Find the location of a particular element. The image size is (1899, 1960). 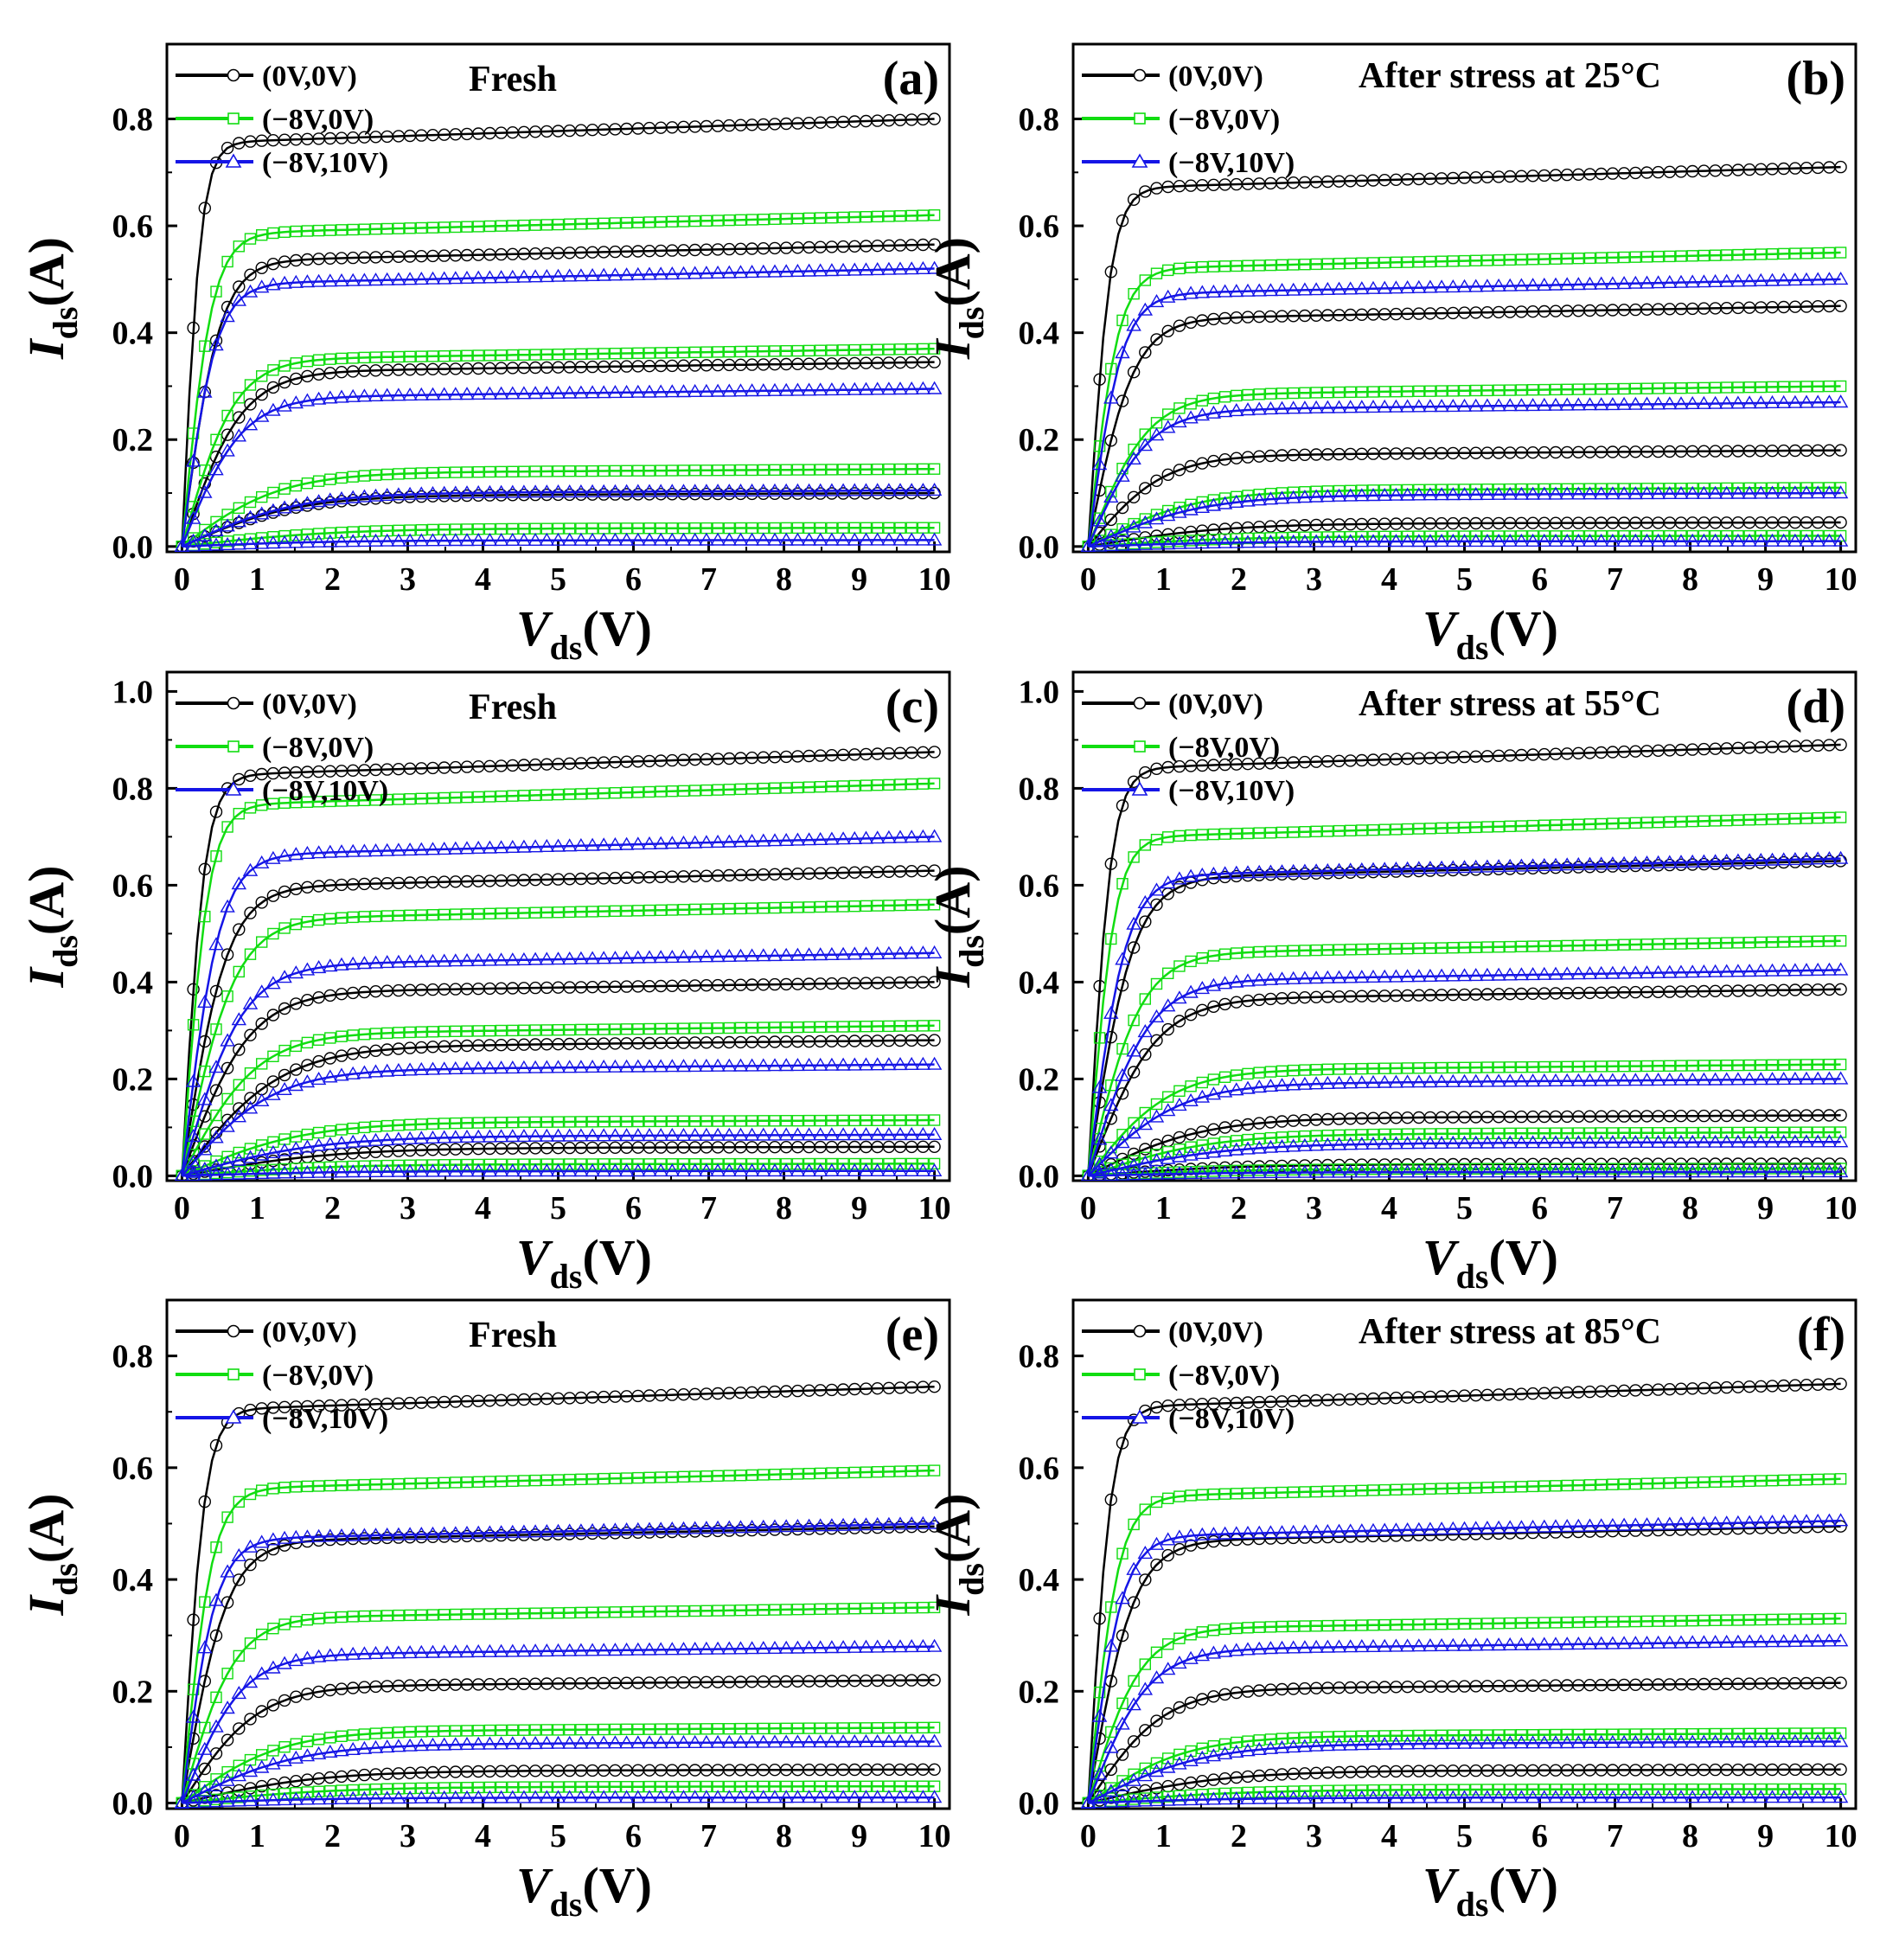

x-tick-label: 1 is located at coordinates (257, 579).